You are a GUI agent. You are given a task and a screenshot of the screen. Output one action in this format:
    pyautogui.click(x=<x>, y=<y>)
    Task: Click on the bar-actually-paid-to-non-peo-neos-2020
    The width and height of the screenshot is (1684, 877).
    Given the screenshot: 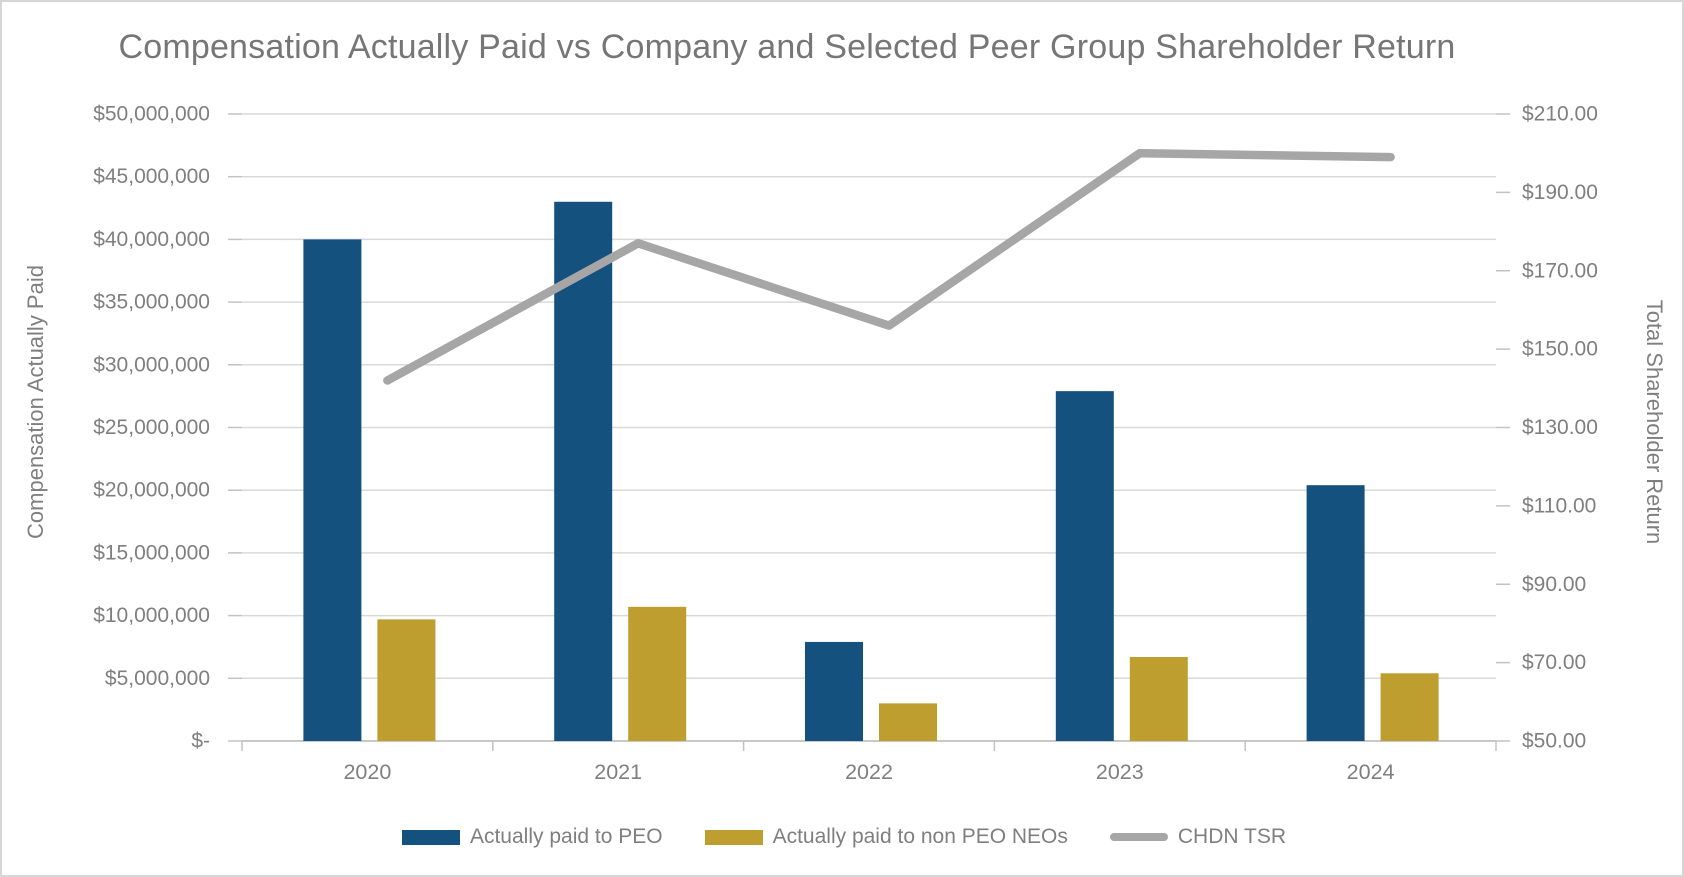 What is the action you would take?
    pyautogui.click(x=406, y=680)
    